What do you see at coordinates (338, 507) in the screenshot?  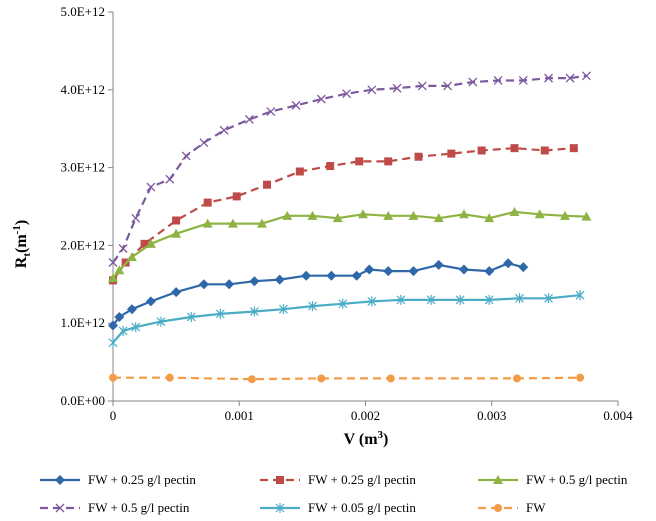 I see `legend-item: FW + 0.05 g/l pectin` at bounding box center [338, 507].